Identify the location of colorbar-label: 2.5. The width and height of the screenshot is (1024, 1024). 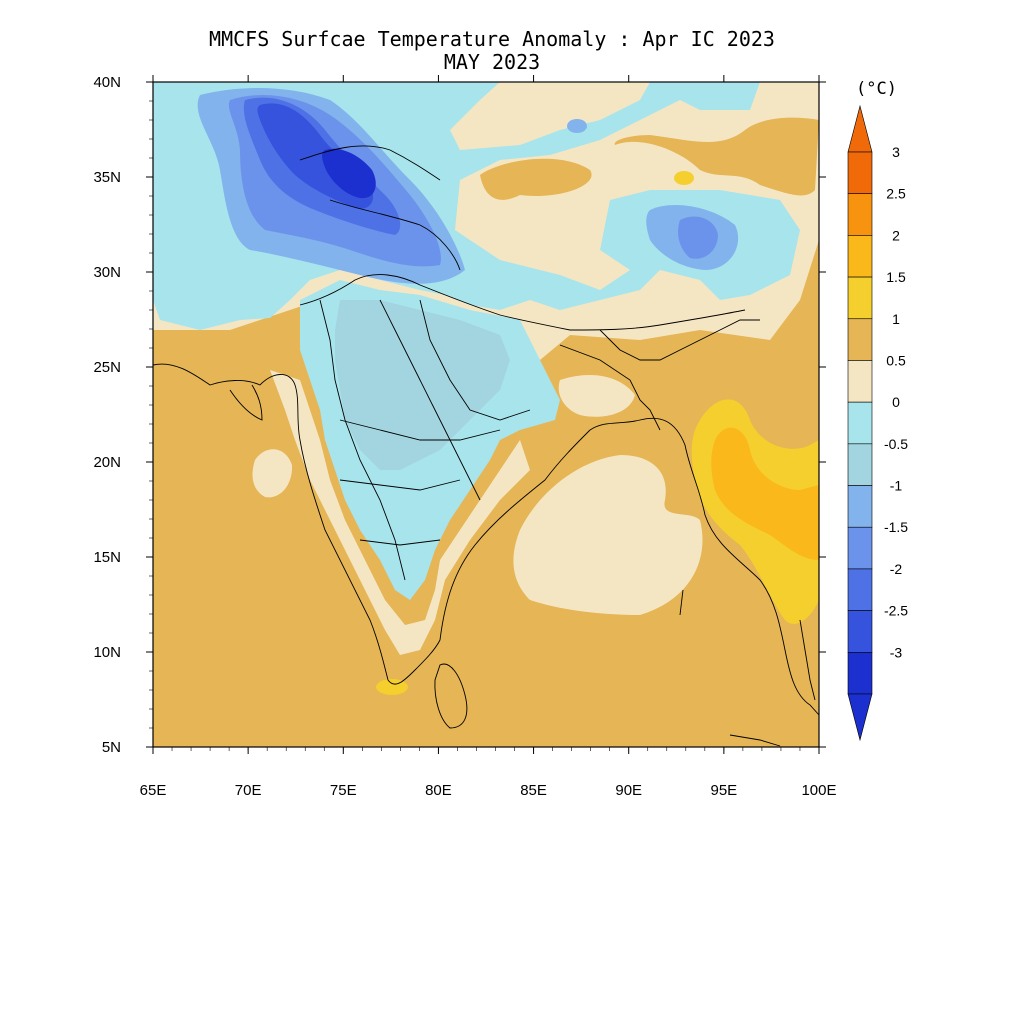
(896, 194).